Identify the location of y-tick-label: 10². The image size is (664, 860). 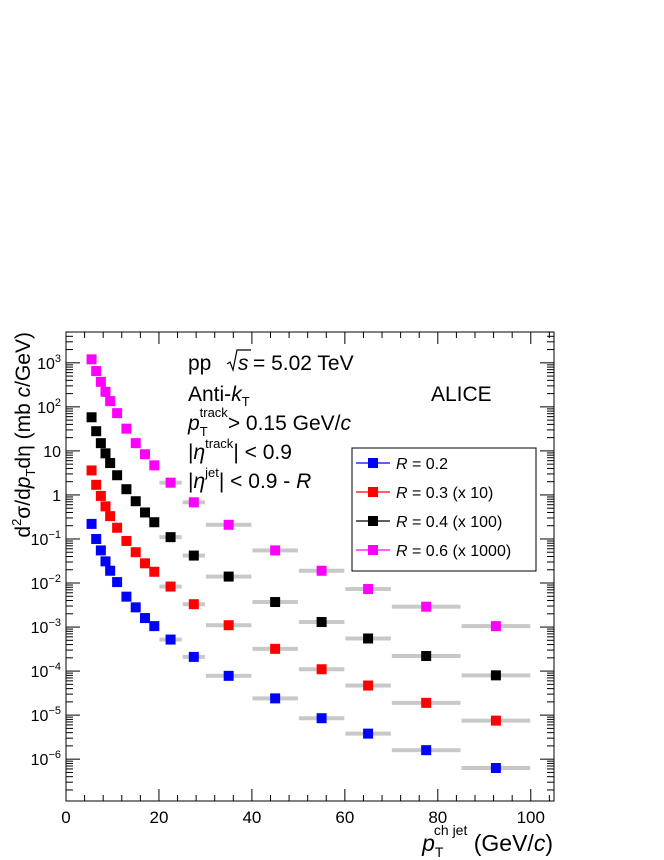
(49, 407).